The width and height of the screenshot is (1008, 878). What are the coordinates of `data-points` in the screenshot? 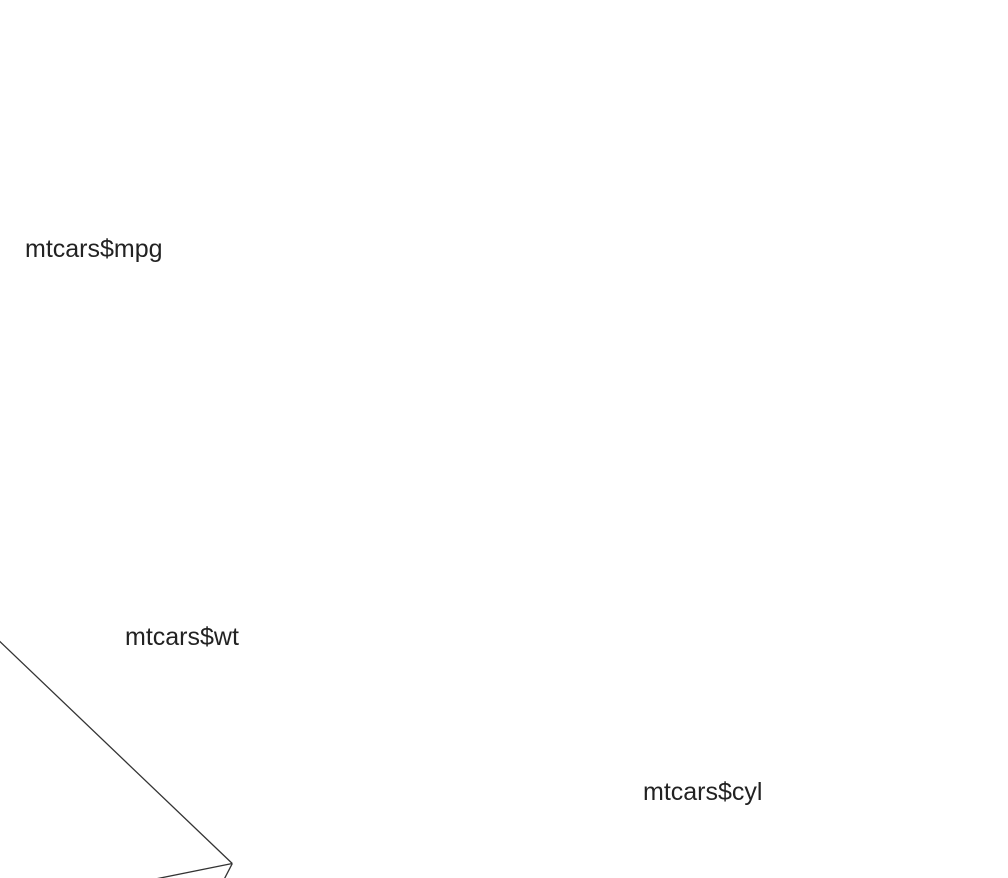 It's located at (16, 775).